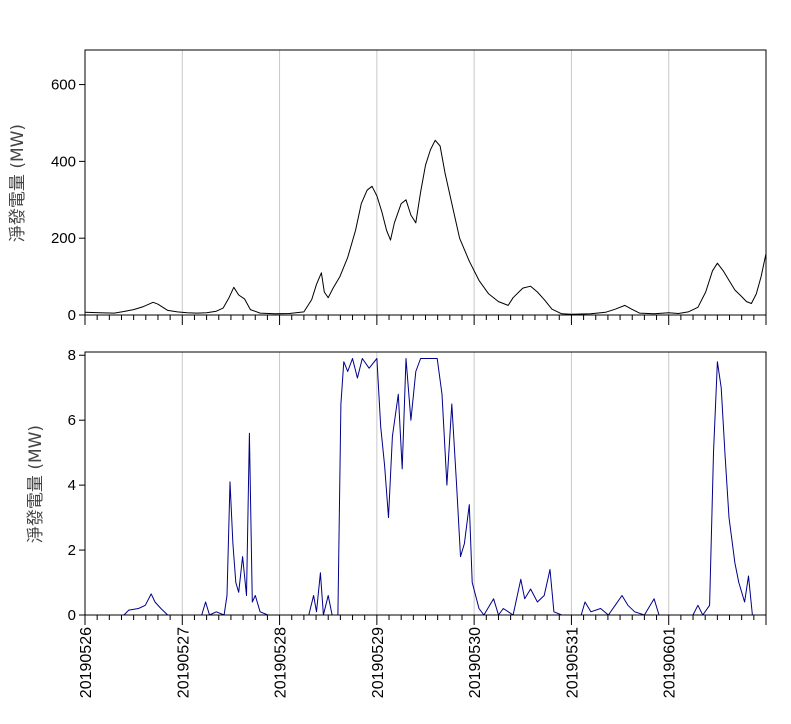  I want to click on top-y-tick-label: 0, so click(72, 315).